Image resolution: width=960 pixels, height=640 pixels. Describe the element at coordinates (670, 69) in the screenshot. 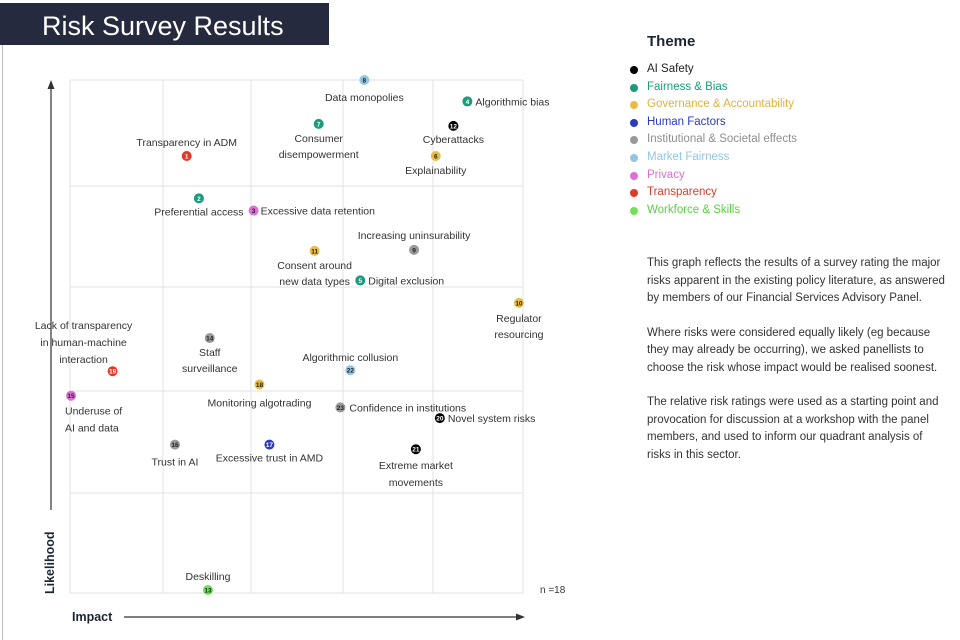

I see `legend-label: AI Safety` at that location.